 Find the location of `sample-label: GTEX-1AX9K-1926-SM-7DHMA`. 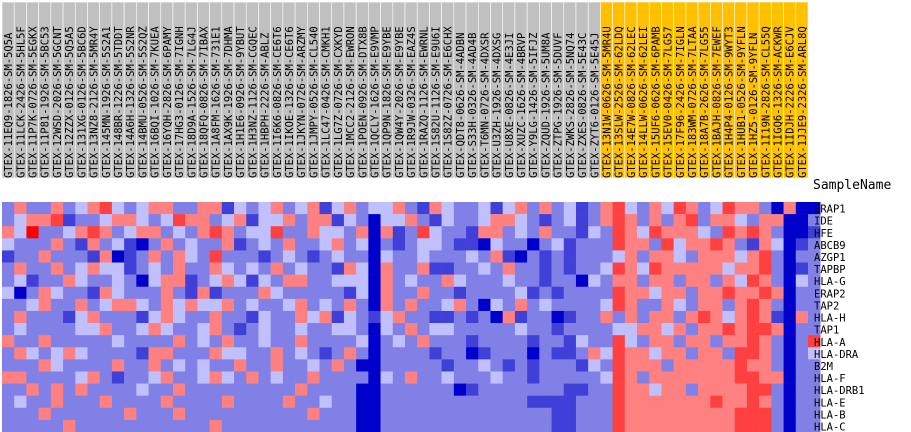

sample-label: GTEX-1AX9K-1926-SM-7DHMA is located at coordinates (229, 102).